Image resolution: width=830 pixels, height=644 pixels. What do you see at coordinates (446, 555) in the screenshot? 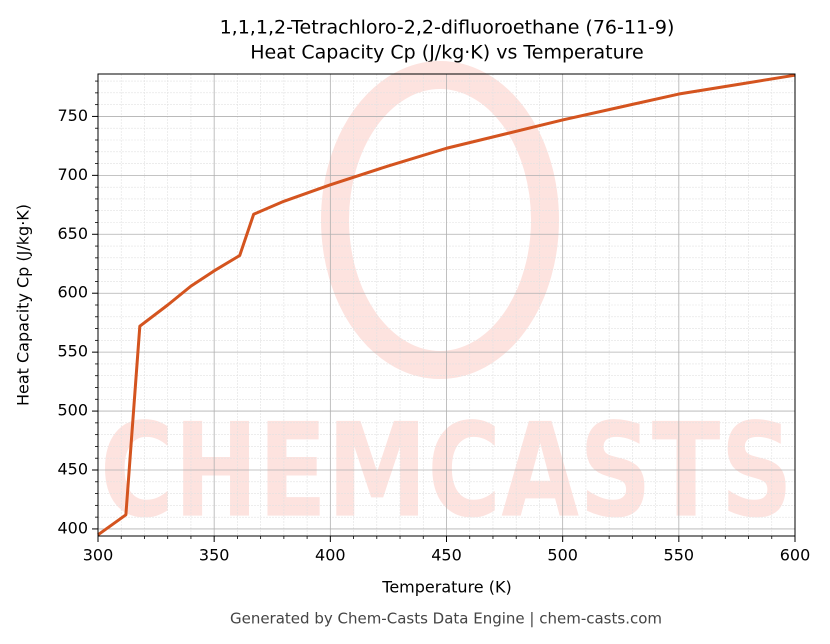
I see `x-tick-label: 450` at bounding box center [446, 555].